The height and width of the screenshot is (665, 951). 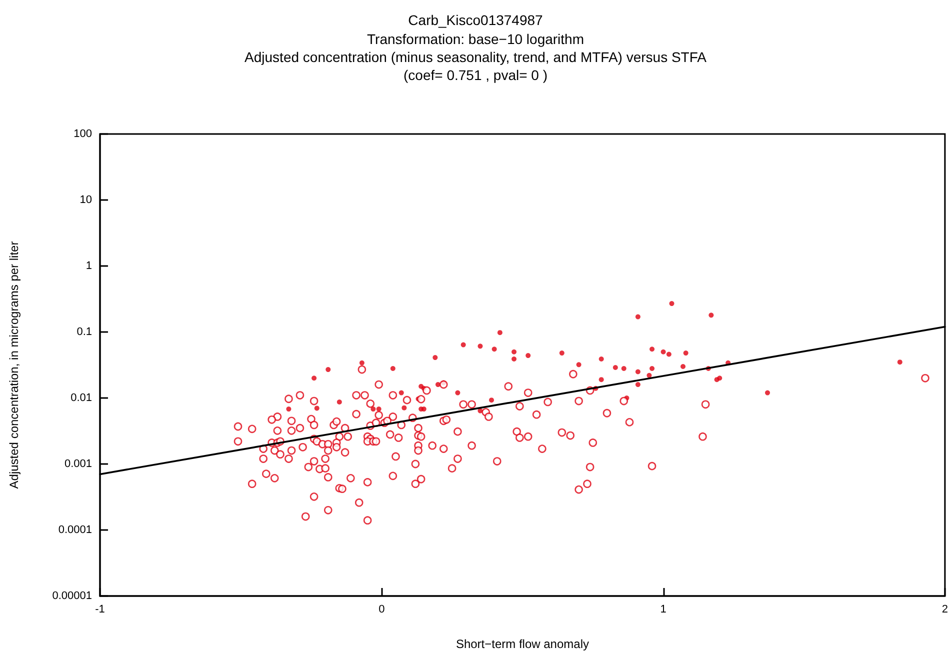 What do you see at coordinates (75, 530) in the screenshot?
I see `y-tick-label: 0.0001` at bounding box center [75, 530].